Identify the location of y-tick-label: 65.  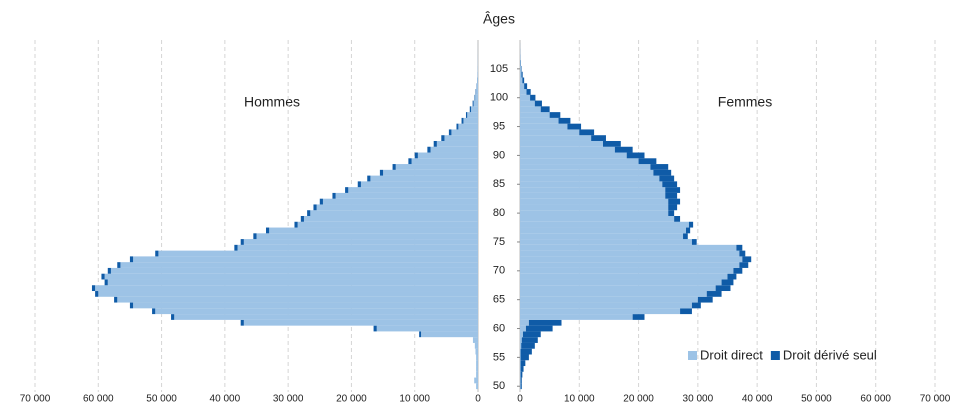
(499, 300).